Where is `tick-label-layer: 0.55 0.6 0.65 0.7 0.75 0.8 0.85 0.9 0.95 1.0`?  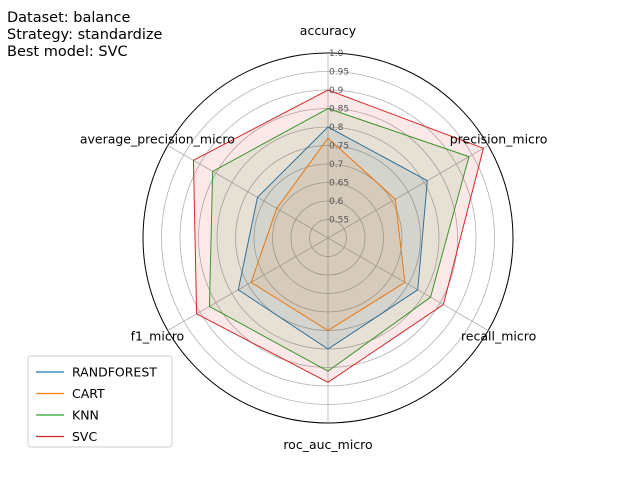
tick-label-layer: 0.55 0.6 0.65 0.7 0.75 0.8 0.85 0.9 0.95 1.0 is located at coordinates (339, 137).